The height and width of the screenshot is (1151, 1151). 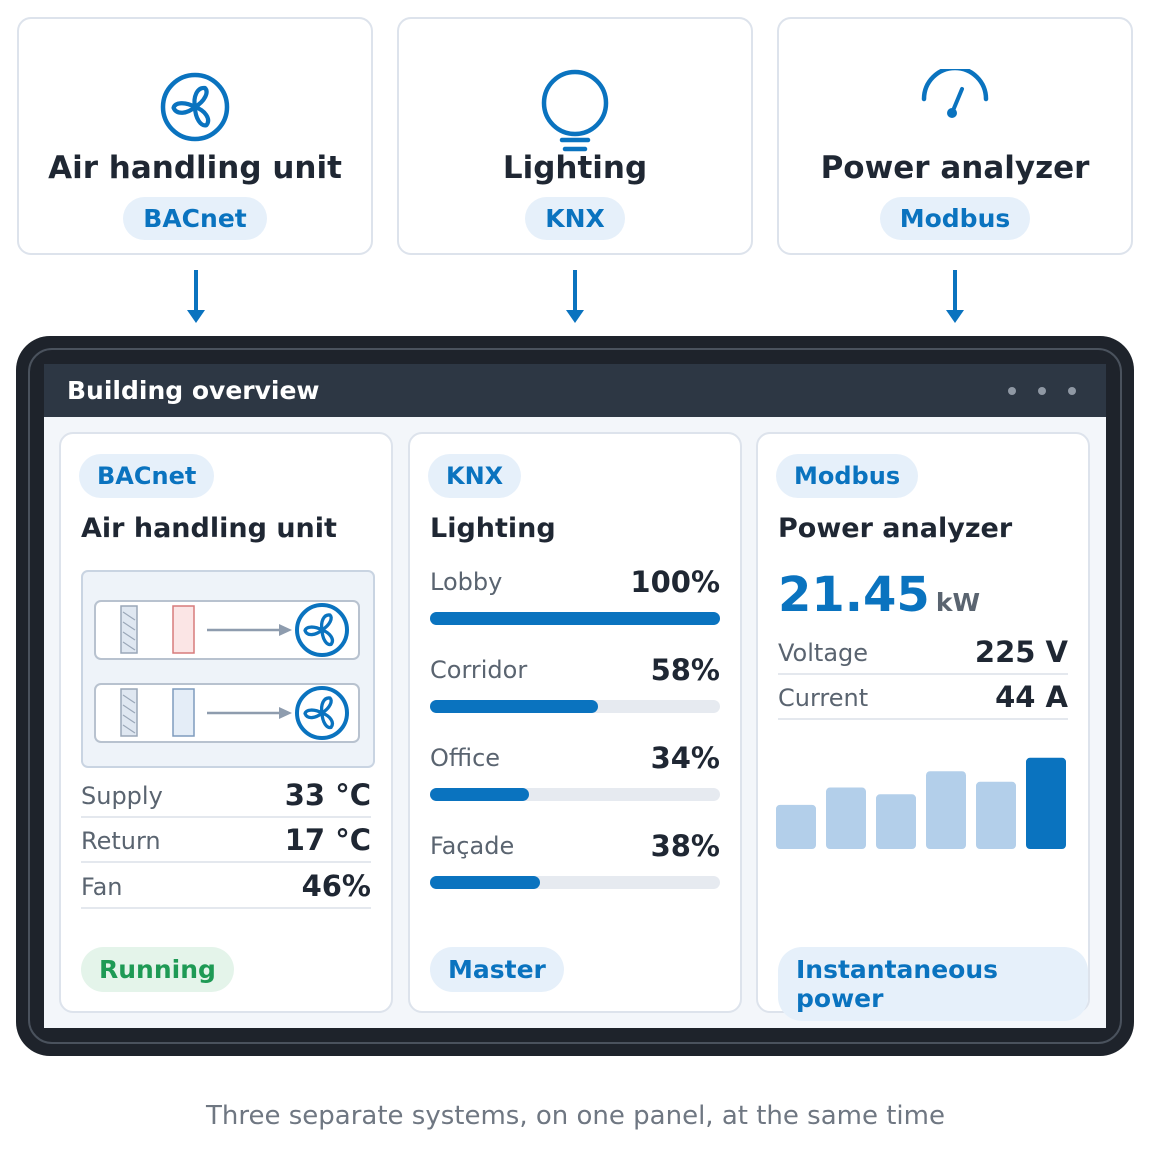 I want to click on light-zone-facade: Façade 38%, so click(x=575, y=865).